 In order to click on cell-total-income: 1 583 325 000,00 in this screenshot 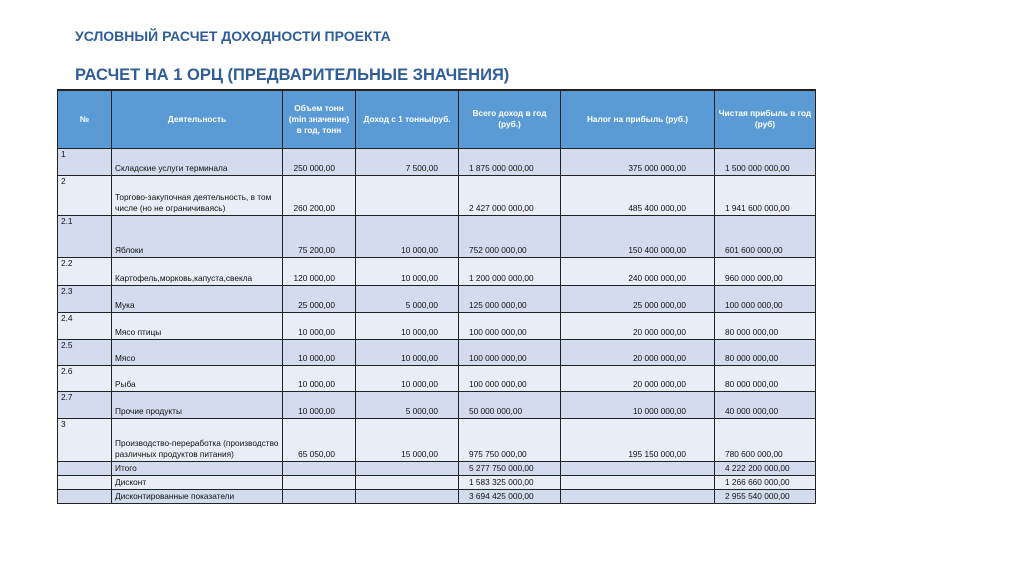, I will do `click(509, 482)`.